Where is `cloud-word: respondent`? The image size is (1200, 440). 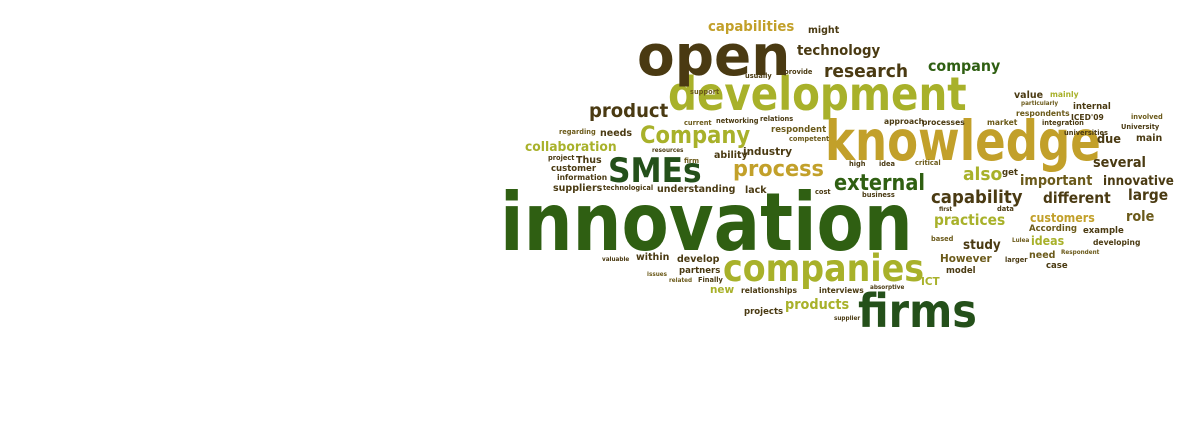
cloud-word: respondent is located at coordinates (798, 130).